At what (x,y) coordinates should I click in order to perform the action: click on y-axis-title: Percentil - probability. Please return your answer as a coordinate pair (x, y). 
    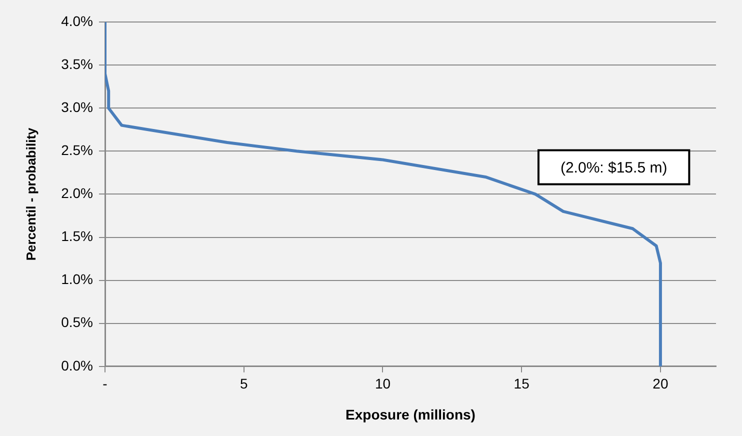
    Looking at the image, I should click on (30, 193).